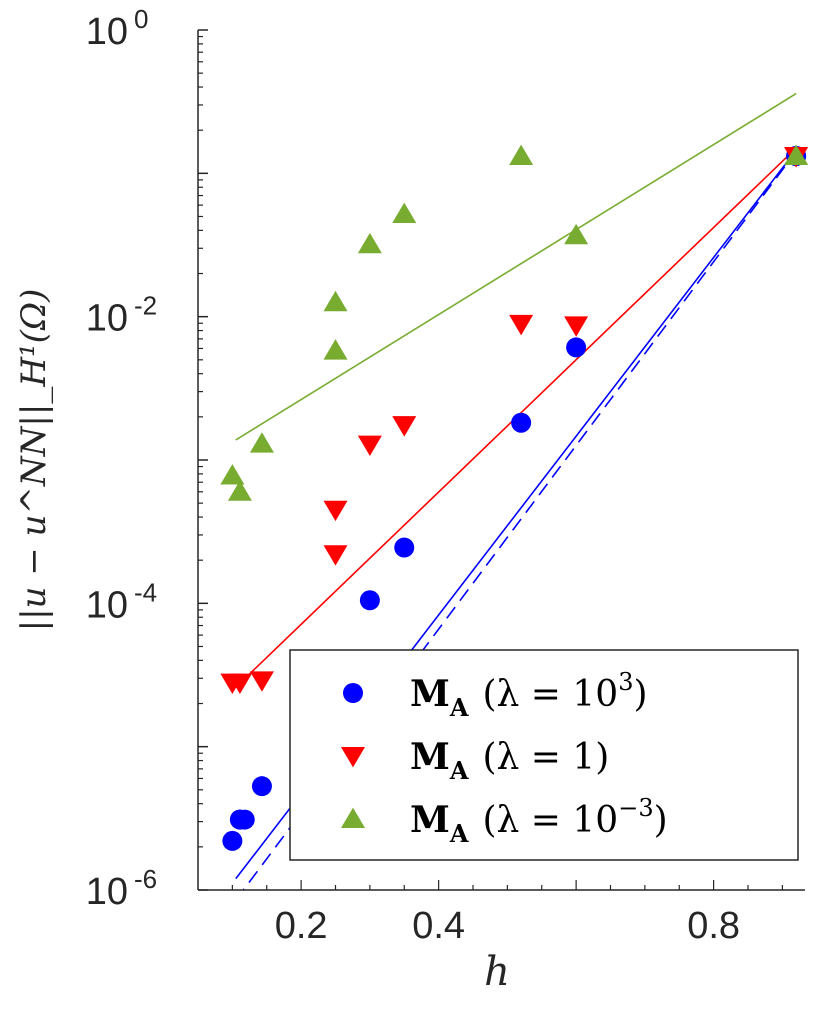  Describe the element at coordinates (145, 879) in the screenshot. I see `y-tick-exponent: -6` at that location.